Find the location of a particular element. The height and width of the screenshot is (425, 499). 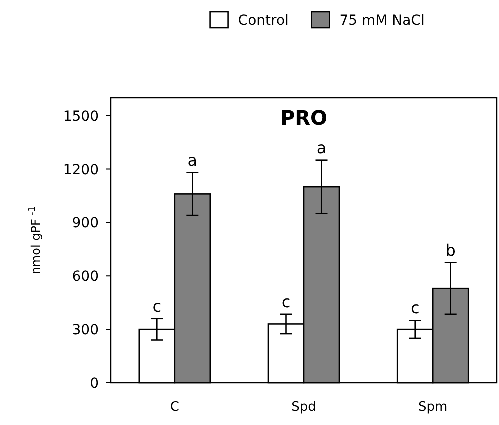

annotation: b is located at coordinates (451, 250).